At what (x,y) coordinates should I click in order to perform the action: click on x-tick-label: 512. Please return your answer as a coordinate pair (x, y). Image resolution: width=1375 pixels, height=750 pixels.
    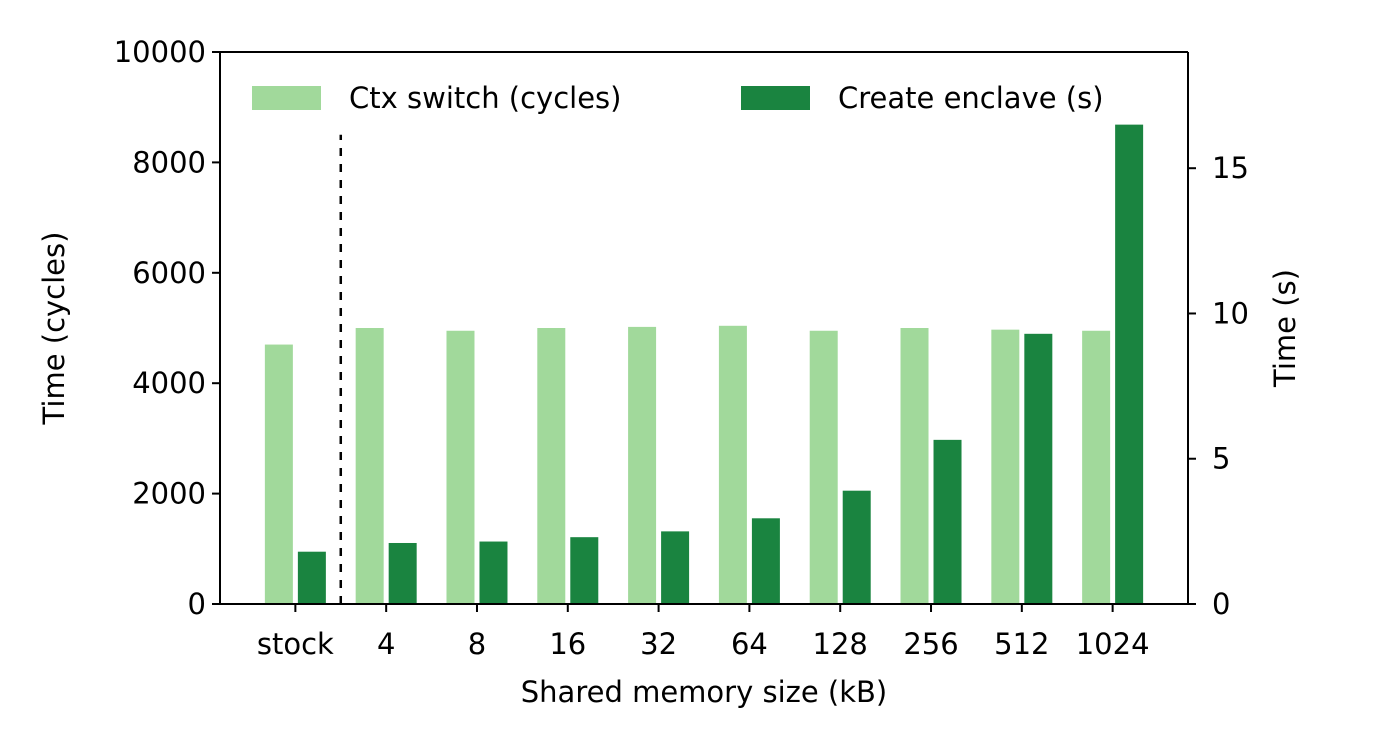
    Looking at the image, I should click on (1021, 644).